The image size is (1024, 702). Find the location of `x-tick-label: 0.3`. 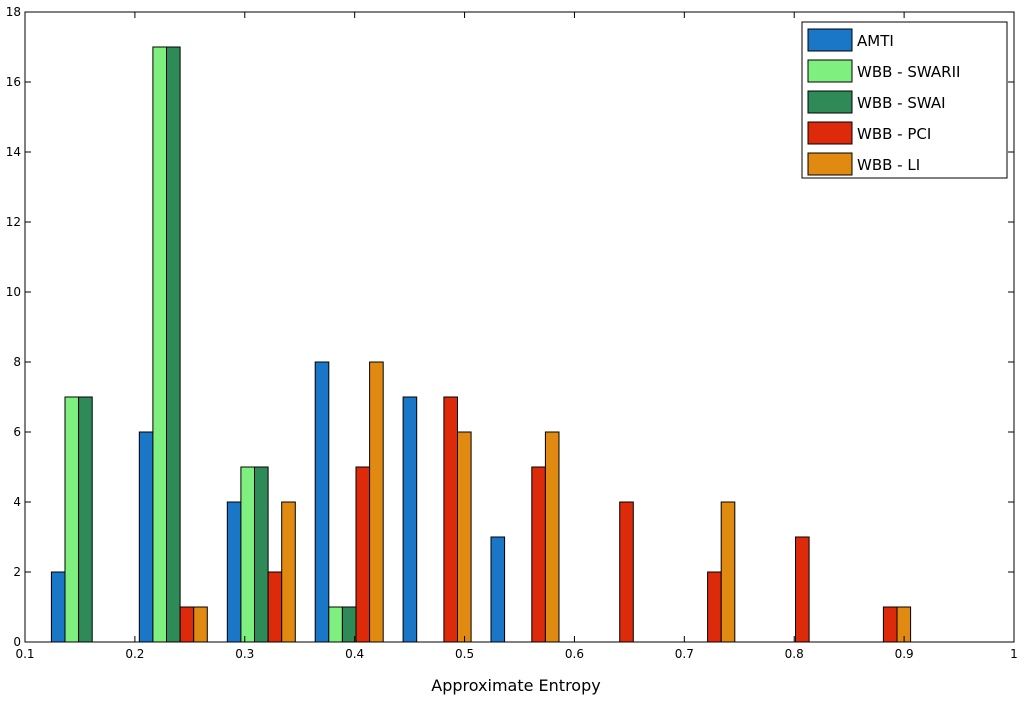

x-tick-label: 0.3 is located at coordinates (244, 654).